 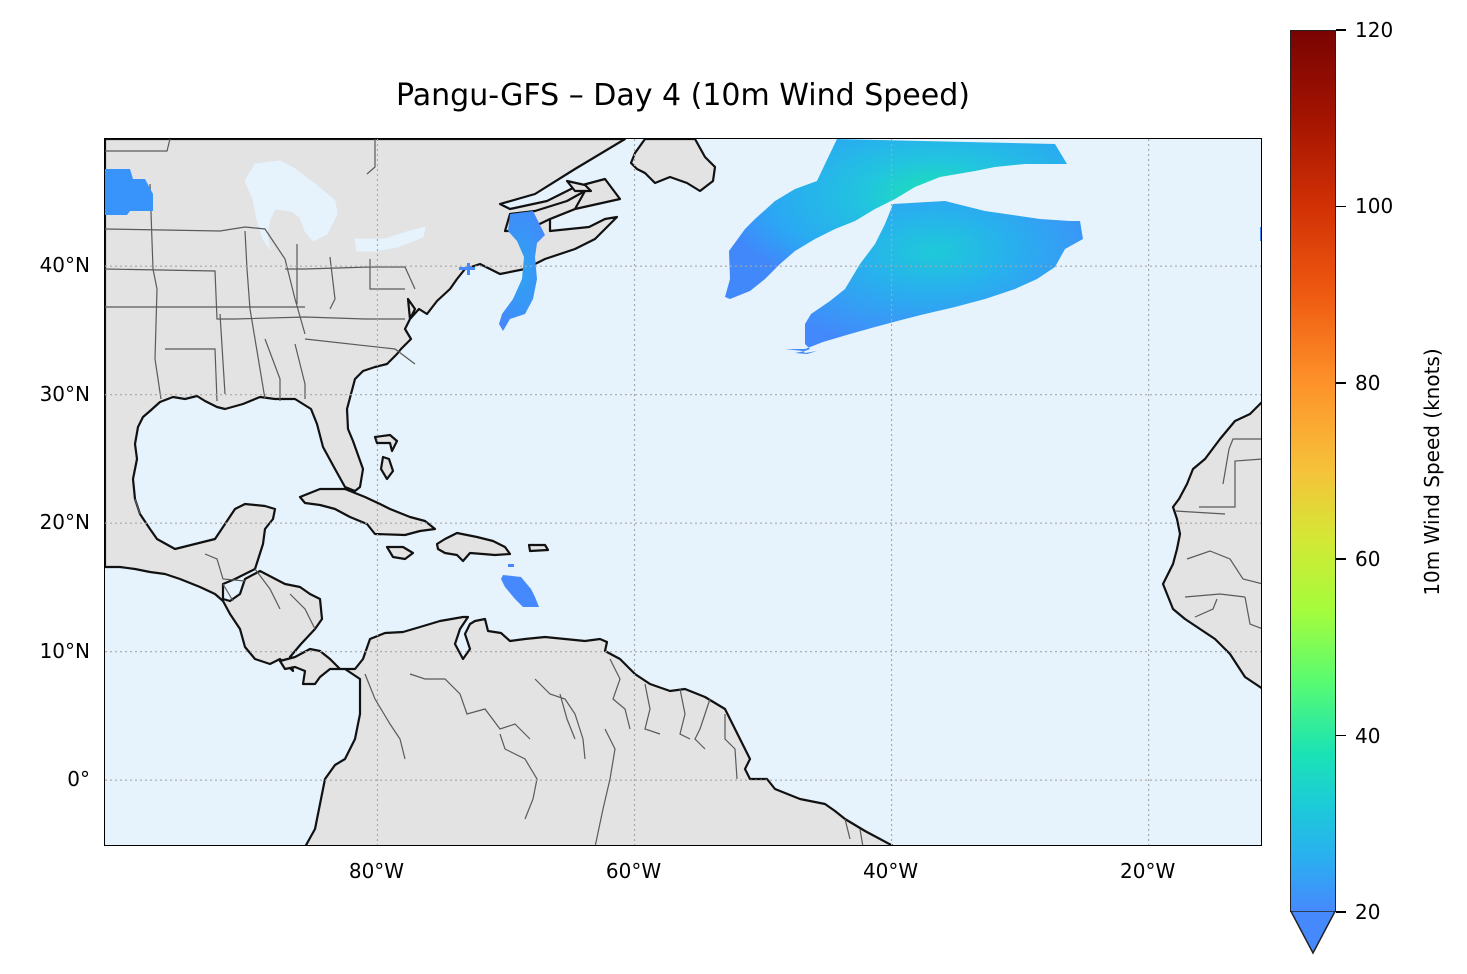 I want to click on wind-northern-streak, so click(x=896, y=219).